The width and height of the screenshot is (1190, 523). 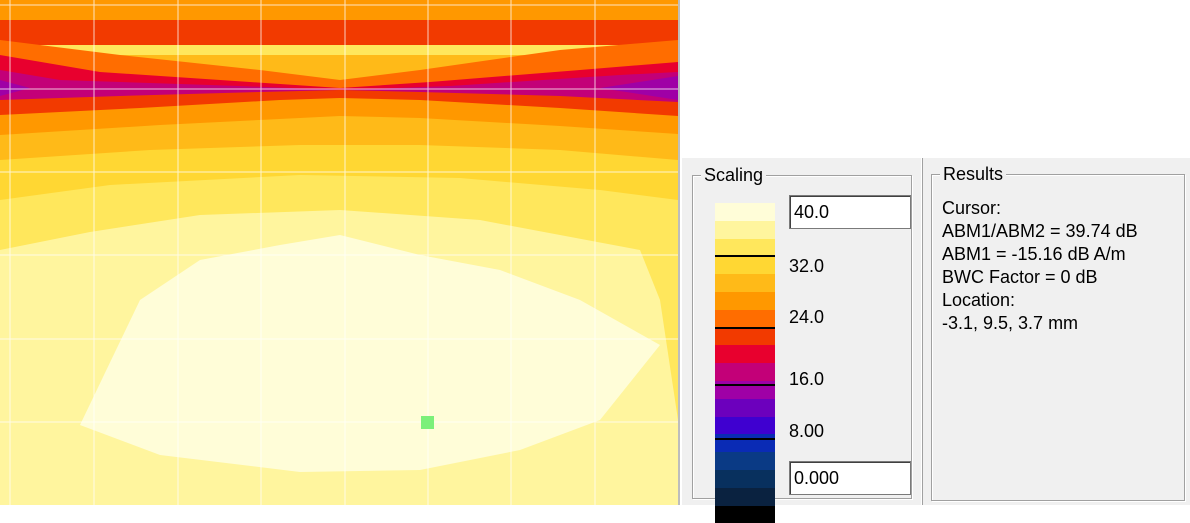 What do you see at coordinates (972, 208) in the screenshot?
I see `result-cursor-label: Cursor:` at bounding box center [972, 208].